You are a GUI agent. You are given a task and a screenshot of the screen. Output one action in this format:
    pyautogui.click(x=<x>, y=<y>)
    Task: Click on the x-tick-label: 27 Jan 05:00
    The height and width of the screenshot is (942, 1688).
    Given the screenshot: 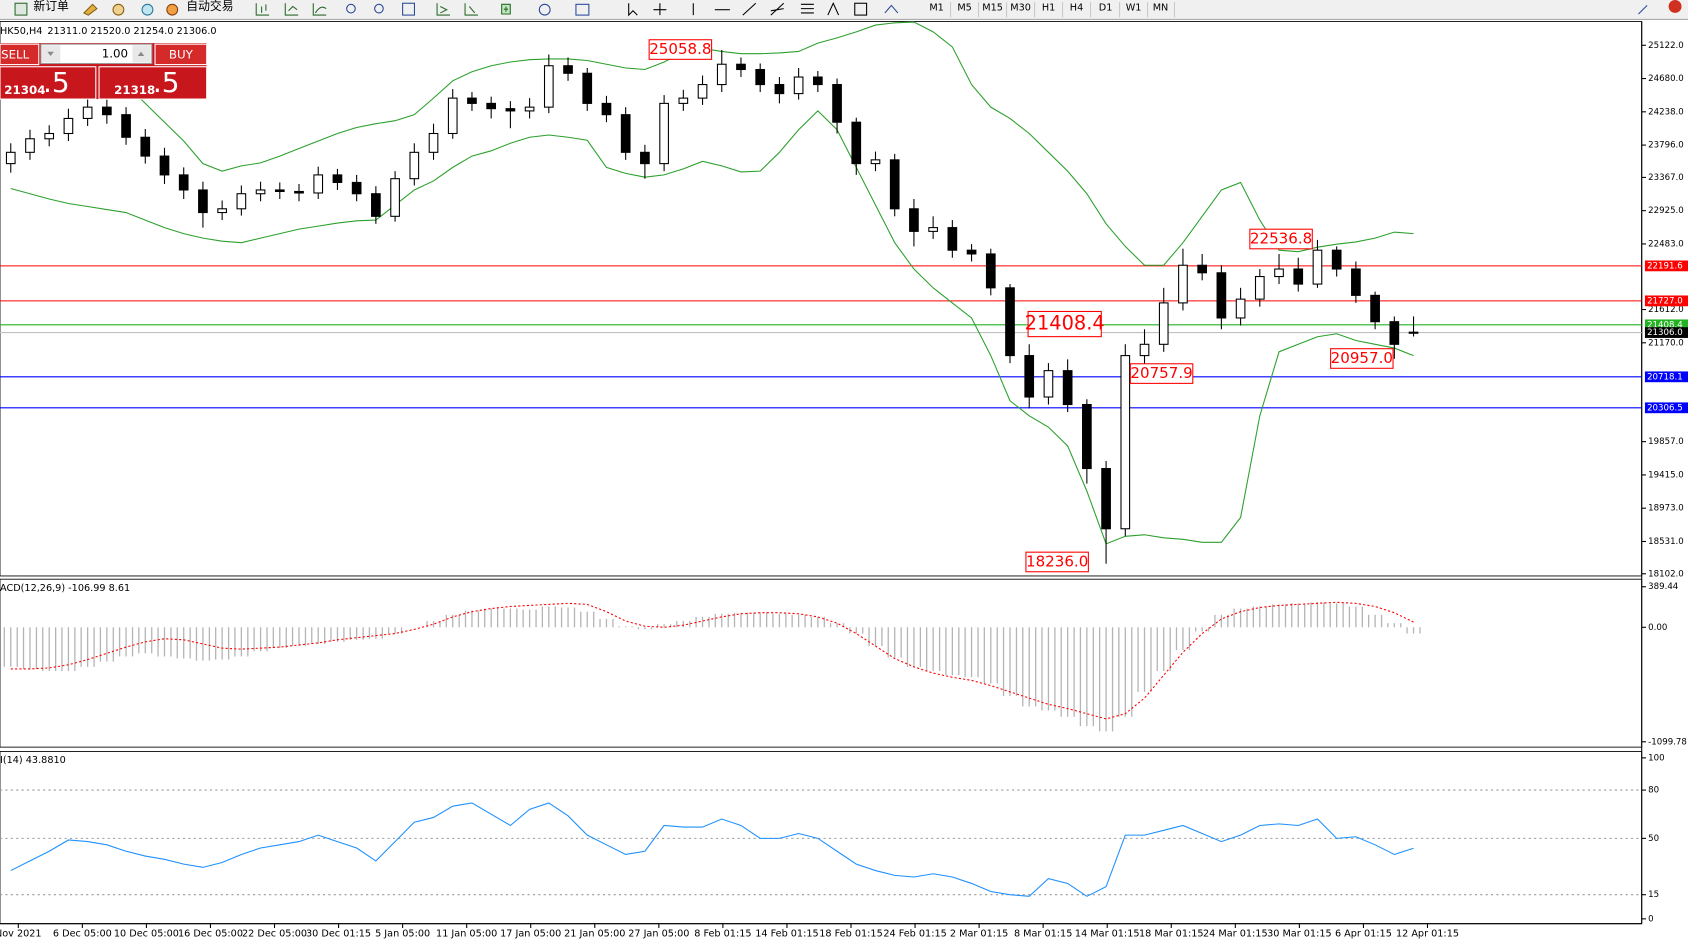 What is the action you would take?
    pyautogui.click(x=658, y=933)
    